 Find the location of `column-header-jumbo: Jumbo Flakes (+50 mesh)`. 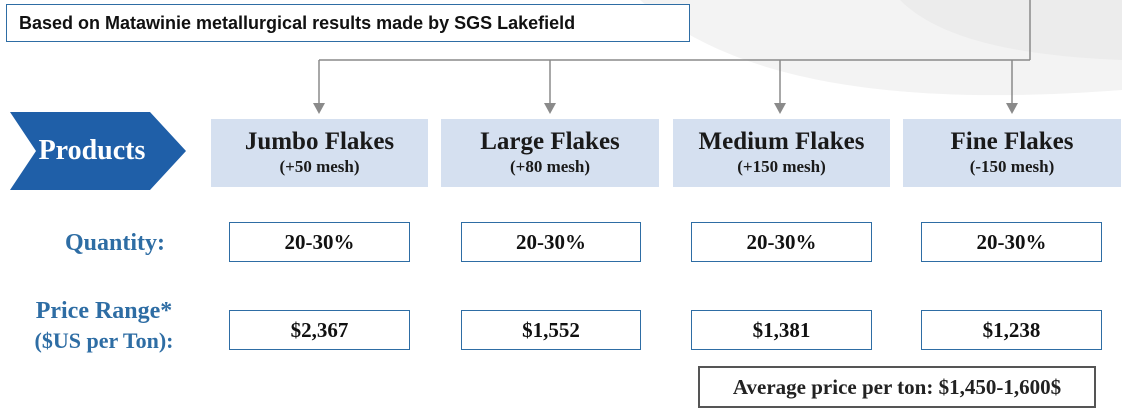

column-header-jumbo: Jumbo Flakes (+50 mesh) is located at coordinates (319, 153).